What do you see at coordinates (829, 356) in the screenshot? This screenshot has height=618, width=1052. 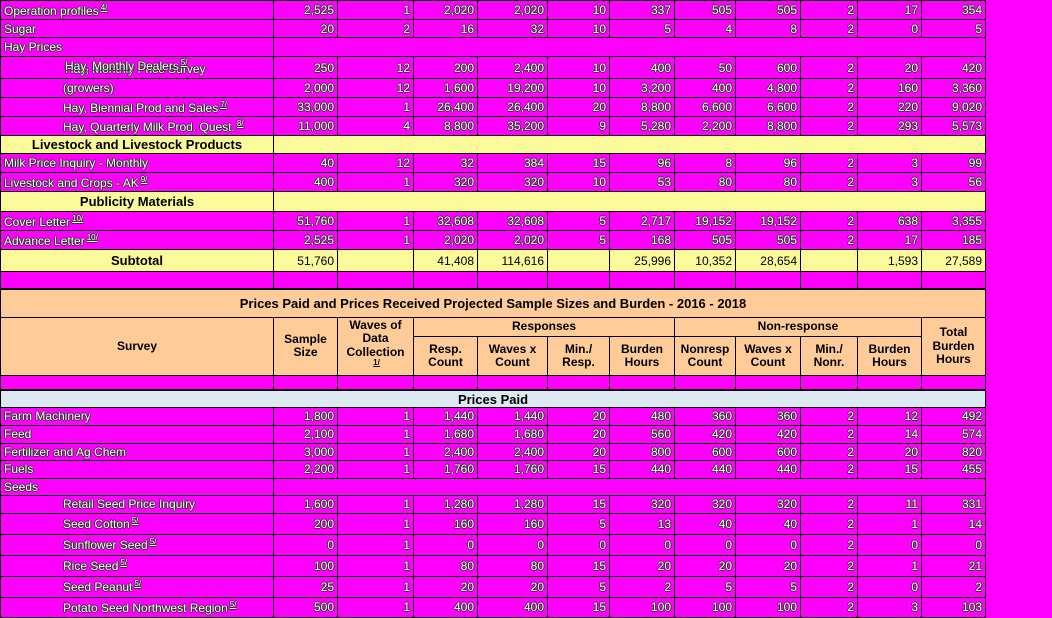 I see `col-header-min-per-nonresp: Min./ Nonr.` at bounding box center [829, 356].